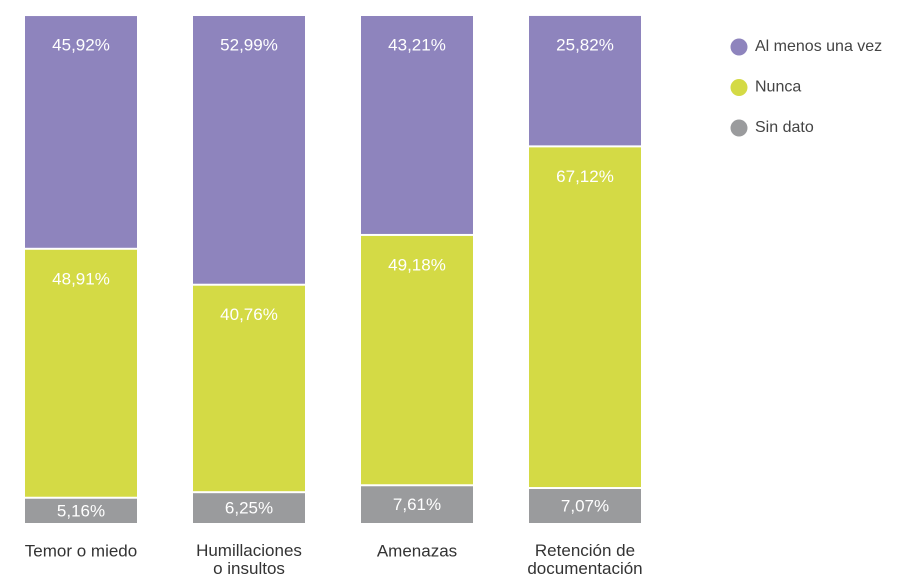 The height and width of the screenshot is (582, 899). I want to click on value-label: 7,07%, so click(585, 505).